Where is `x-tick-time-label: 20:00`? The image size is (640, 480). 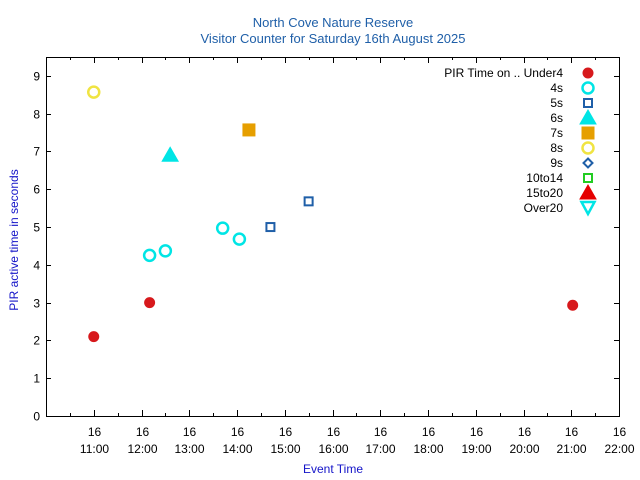
x-tick-time-label: 20:00 is located at coordinates (524, 449).